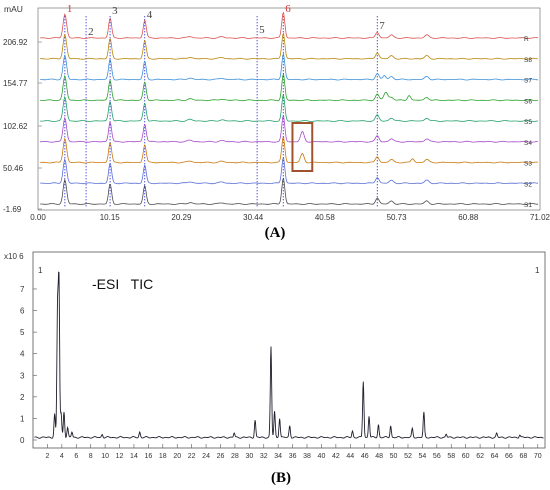  What do you see at coordinates (177, 456) in the screenshot?
I see `x-tick-label: 20` at bounding box center [177, 456].